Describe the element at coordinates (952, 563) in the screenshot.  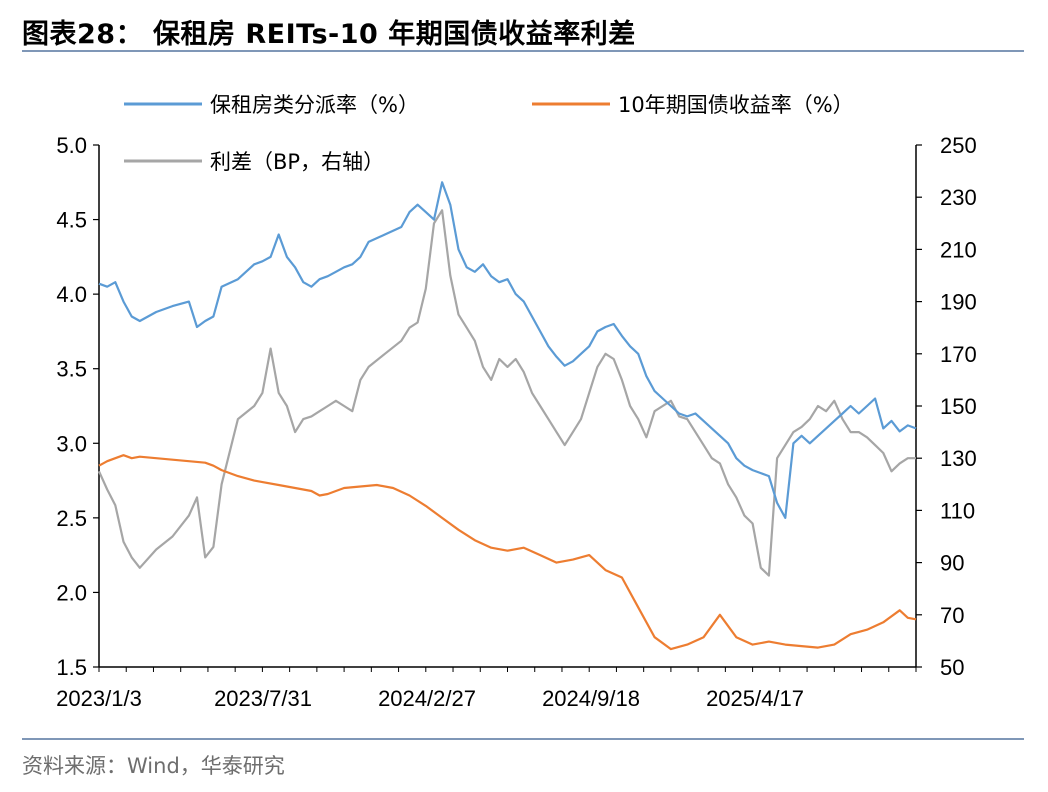
I see `right-tick-label: 90` at that location.